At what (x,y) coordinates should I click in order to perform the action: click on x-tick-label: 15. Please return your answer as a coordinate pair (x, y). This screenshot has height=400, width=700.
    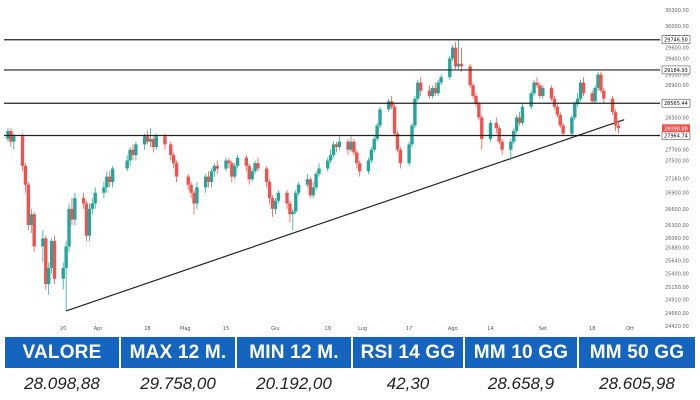
    Looking at the image, I should click on (226, 329).